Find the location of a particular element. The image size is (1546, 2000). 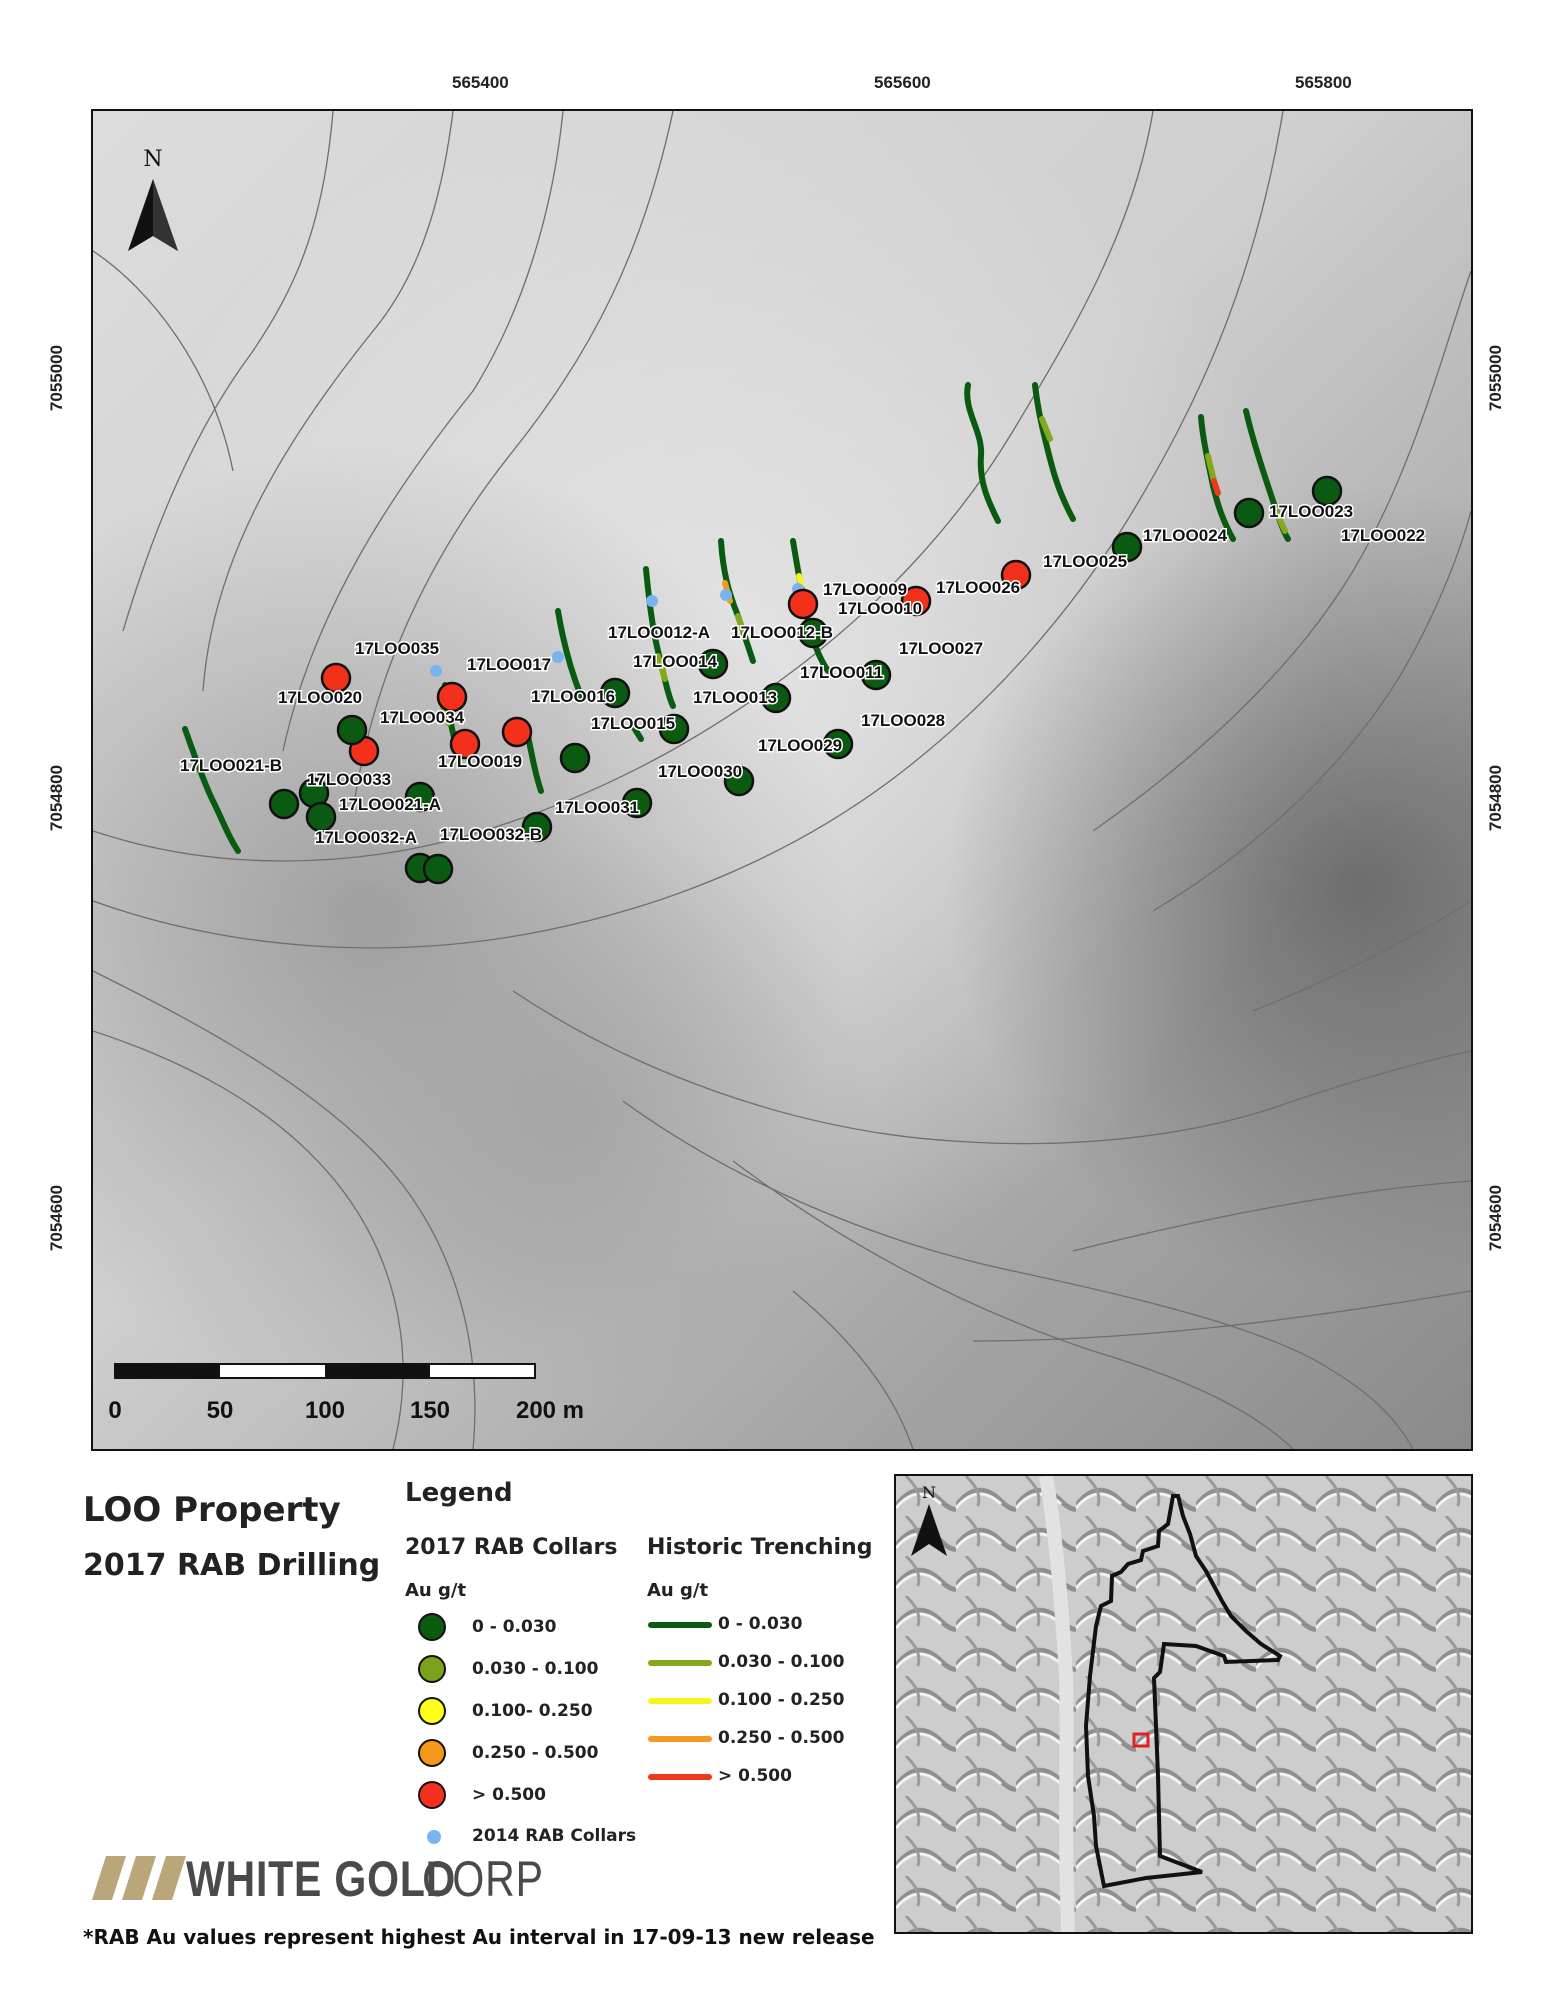

northing-left-2: 7054800 is located at coordinates (57, 798).